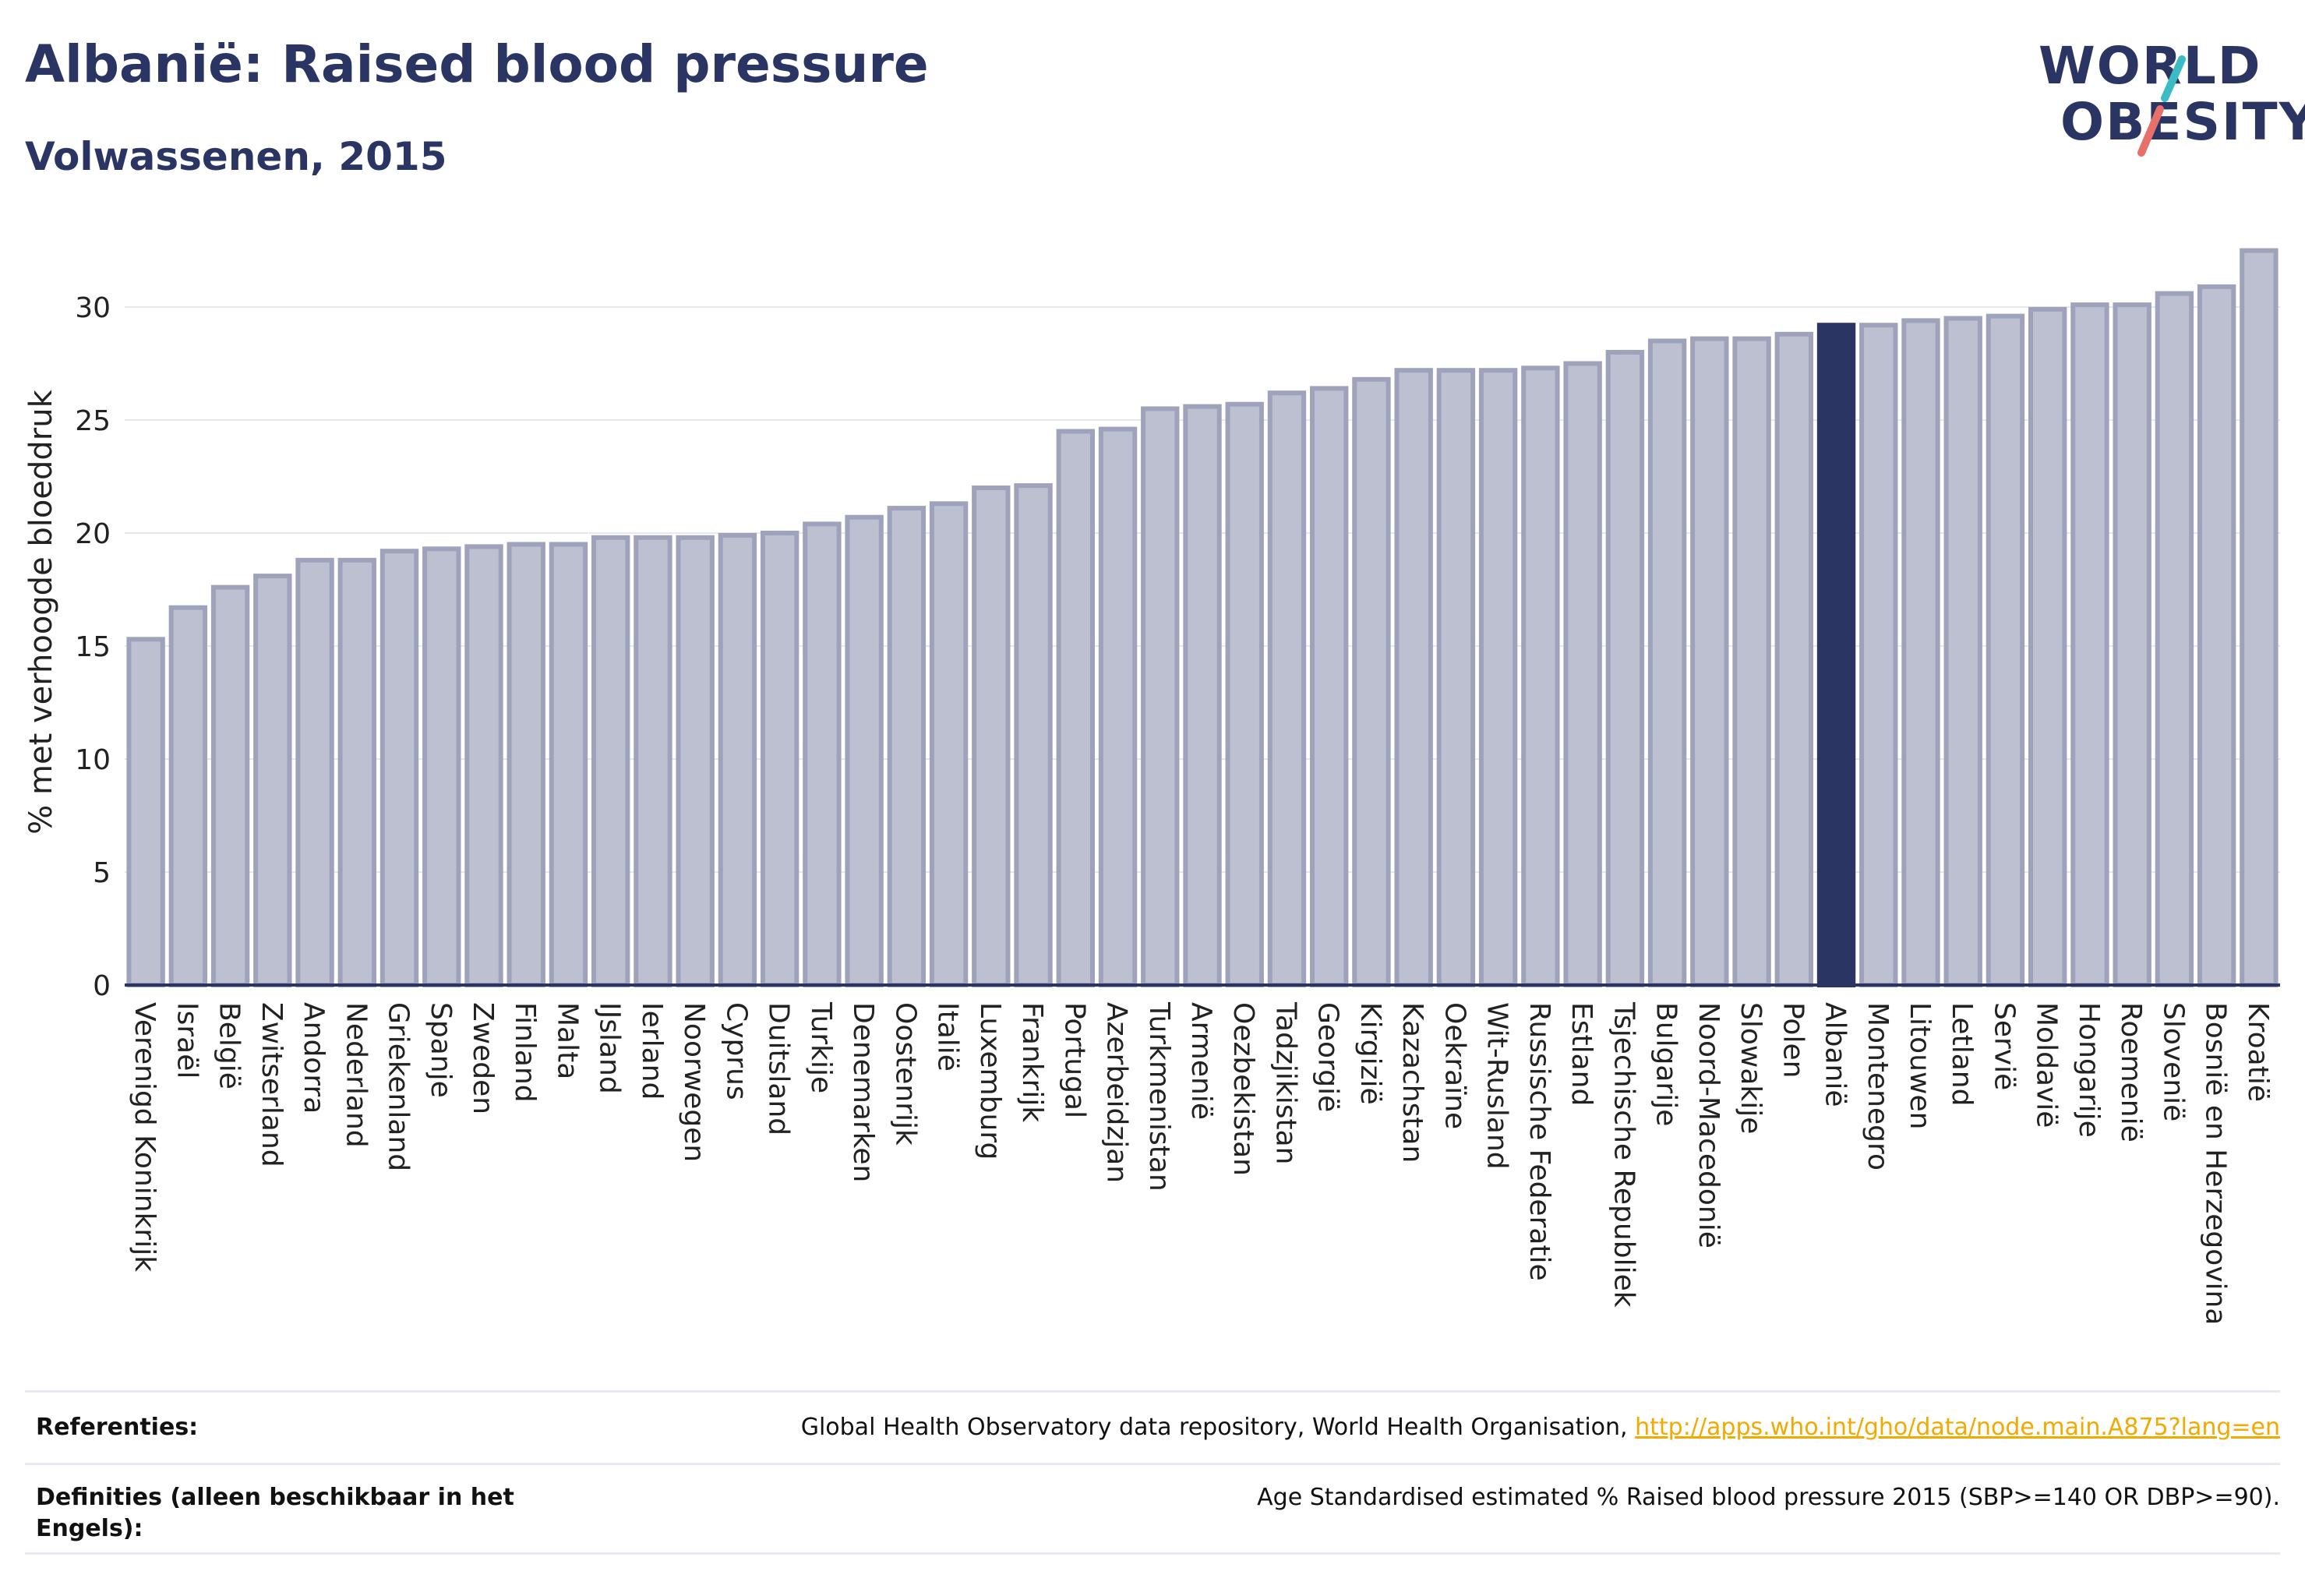 This screenshot has height=1596, width=2305. What do you see at coordinates (1454, 1065) in the screenshot?
I see `x-tick-label: Oekraïne` at bounding box center [1454, 1065].